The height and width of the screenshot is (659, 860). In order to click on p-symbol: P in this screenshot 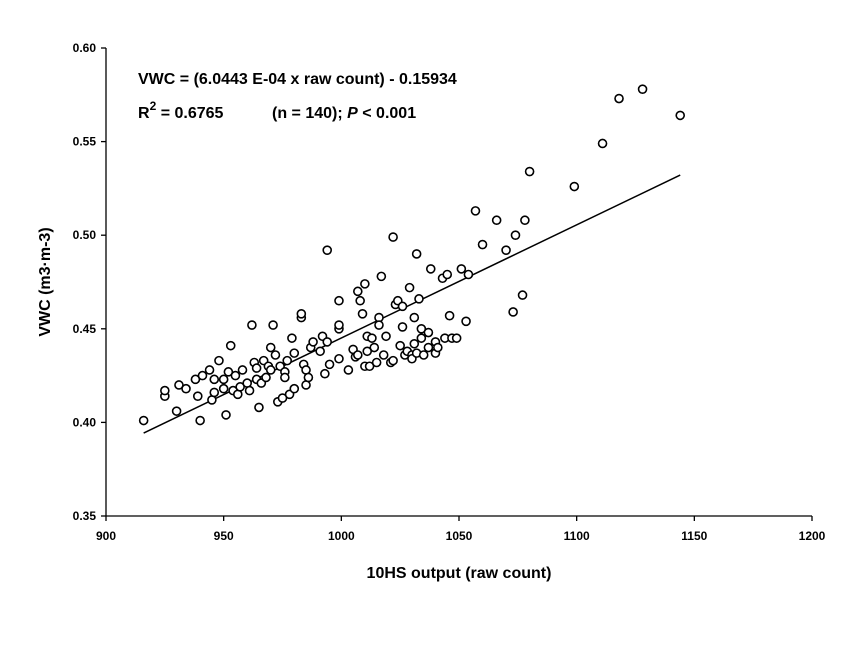, I will do `click(352, 113)`.